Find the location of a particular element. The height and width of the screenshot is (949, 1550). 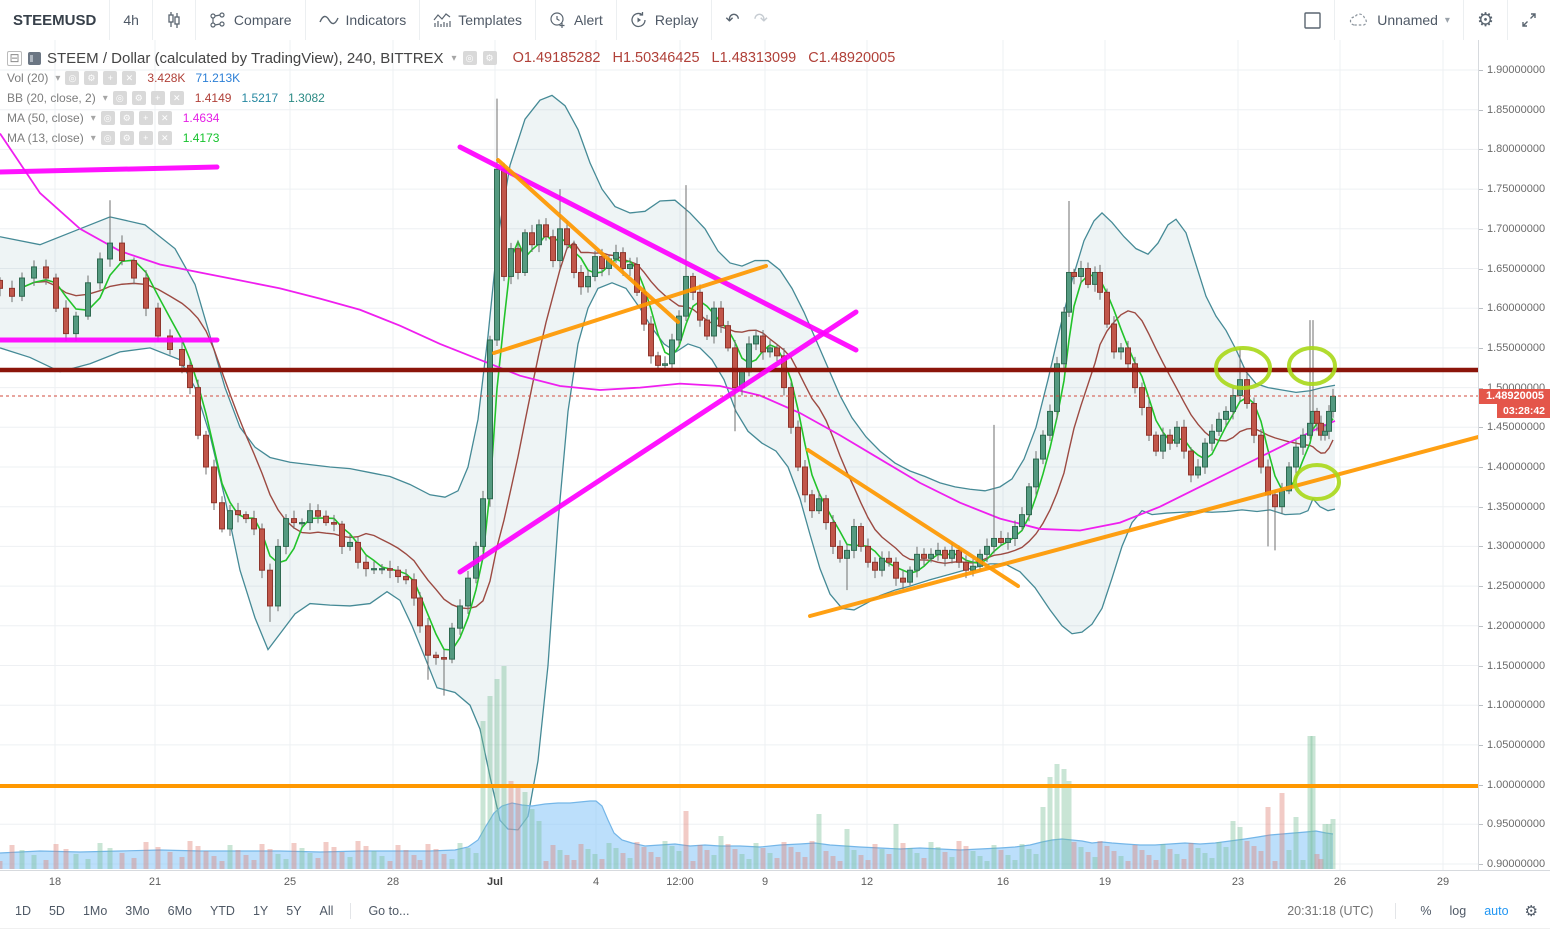

range-button-5d: 5D is located at coordinates (56, 911).